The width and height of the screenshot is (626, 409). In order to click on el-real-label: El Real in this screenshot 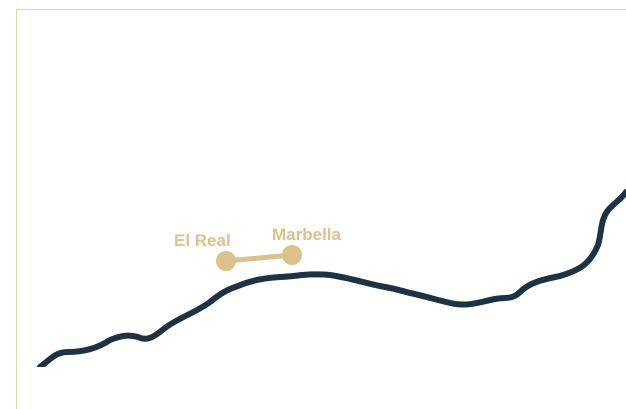, I will do `click(202, 240)`.